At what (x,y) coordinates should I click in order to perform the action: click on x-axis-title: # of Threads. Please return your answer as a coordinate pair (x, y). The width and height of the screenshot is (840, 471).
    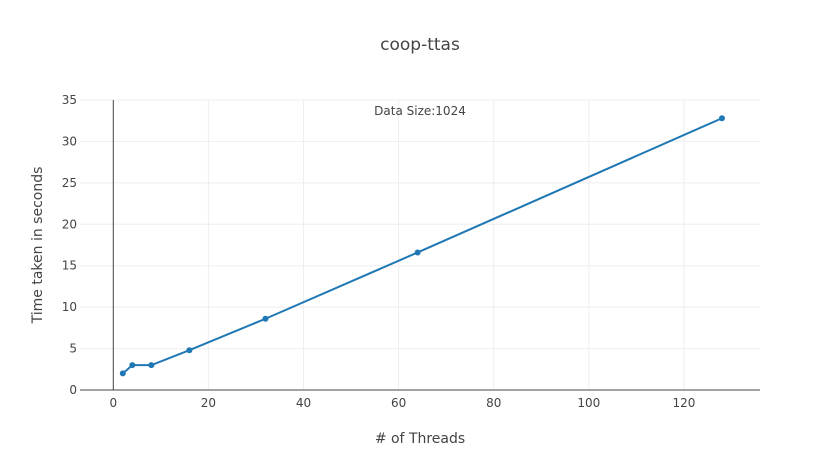
    Looking at the image, I should click on (420, 439).